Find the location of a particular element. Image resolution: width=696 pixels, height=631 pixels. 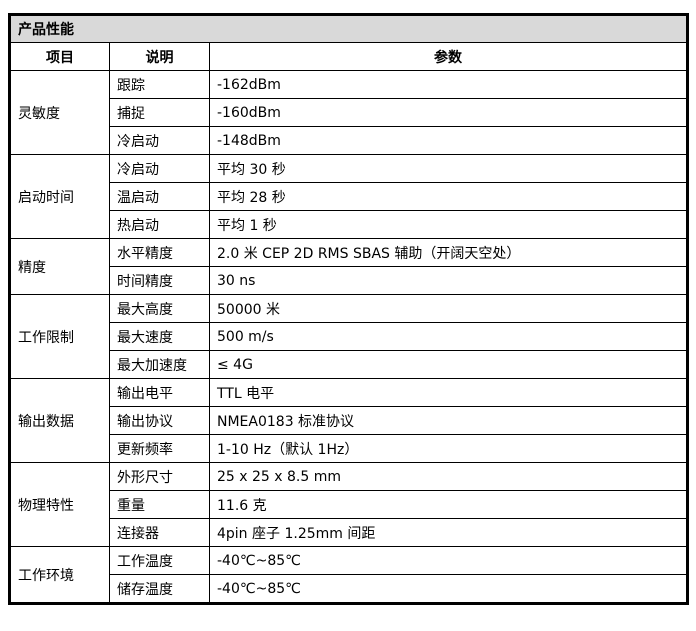

table-row: 捕捉 -160dBm is located at coordinates (349, 112).